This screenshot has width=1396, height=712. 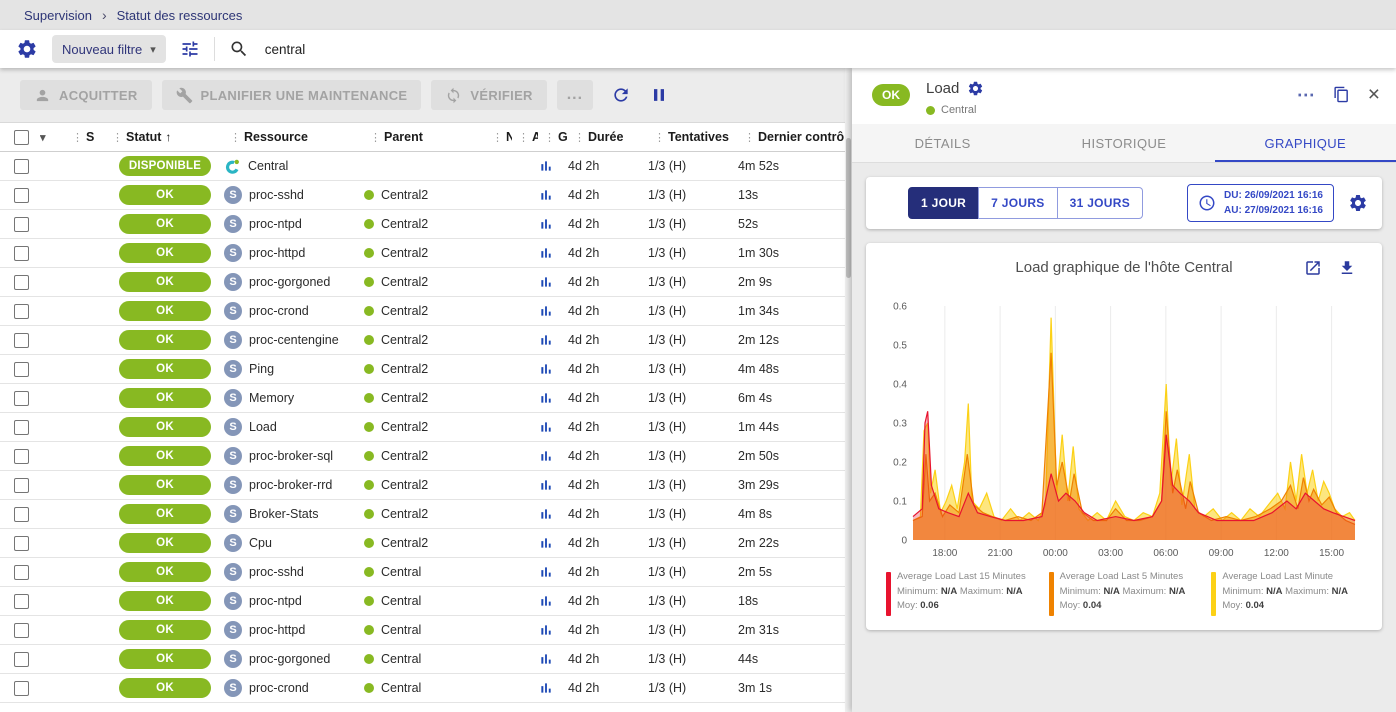 I want to click on header-duration: ⋮ Durée, so click(x=599, y=137).